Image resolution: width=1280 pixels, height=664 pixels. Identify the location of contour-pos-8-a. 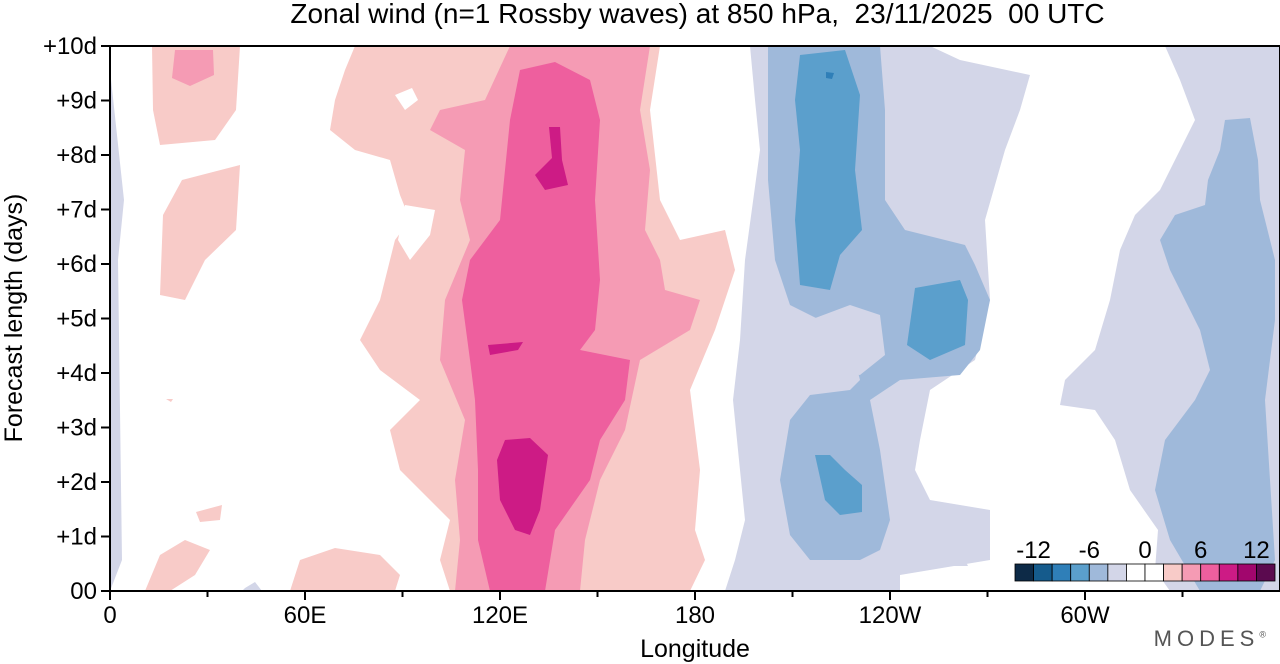
(551, 158).